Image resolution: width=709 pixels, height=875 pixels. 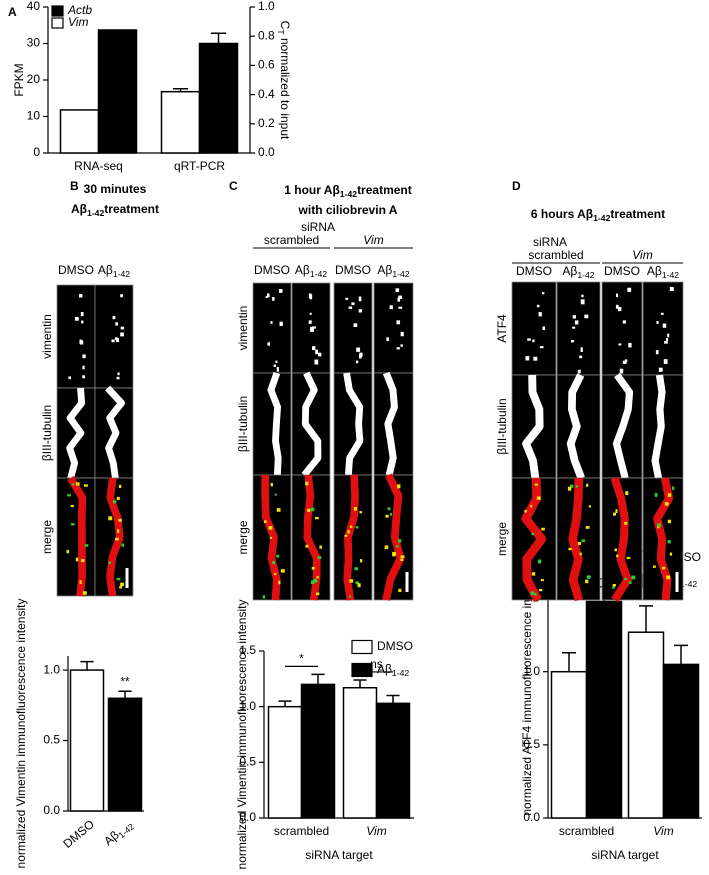 I want to click on panel-label: B, so click(x=74, y=186).